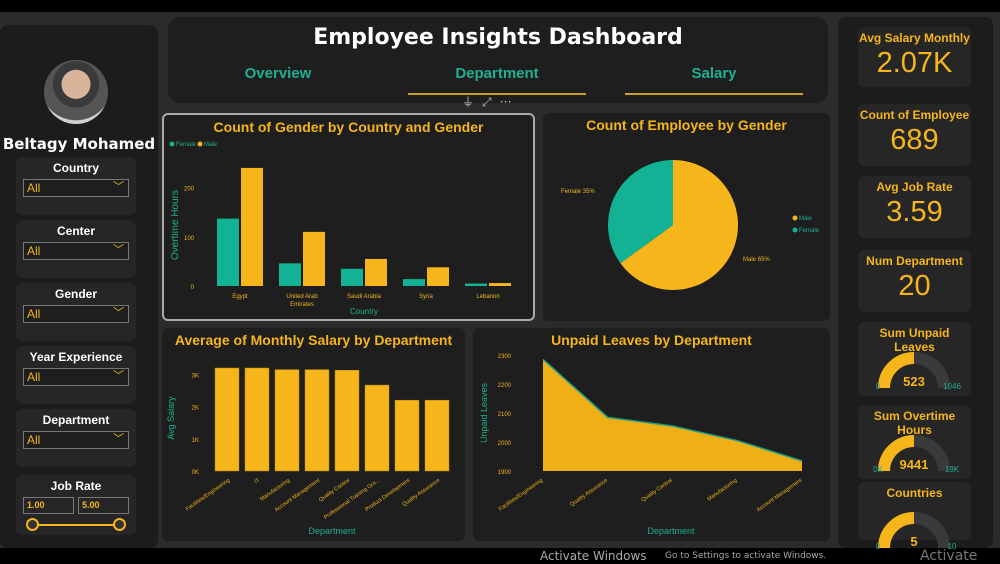 The width and height of the screenshot is (1000, 564). What do you see at coordinates (952, 546) in the screenshot?
I see `gauge-max: 10` at bounding box center [952, 546].